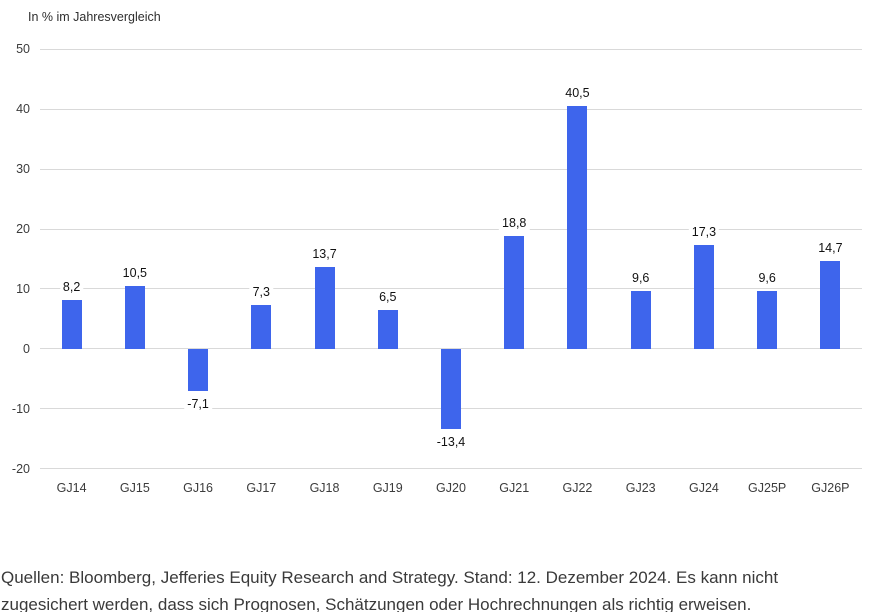 This screenshot has height=612, width=880. Describe the element at coordinates (514, 224) in the screenshot. I see `value-label-GJ21: 18,8` at that location.